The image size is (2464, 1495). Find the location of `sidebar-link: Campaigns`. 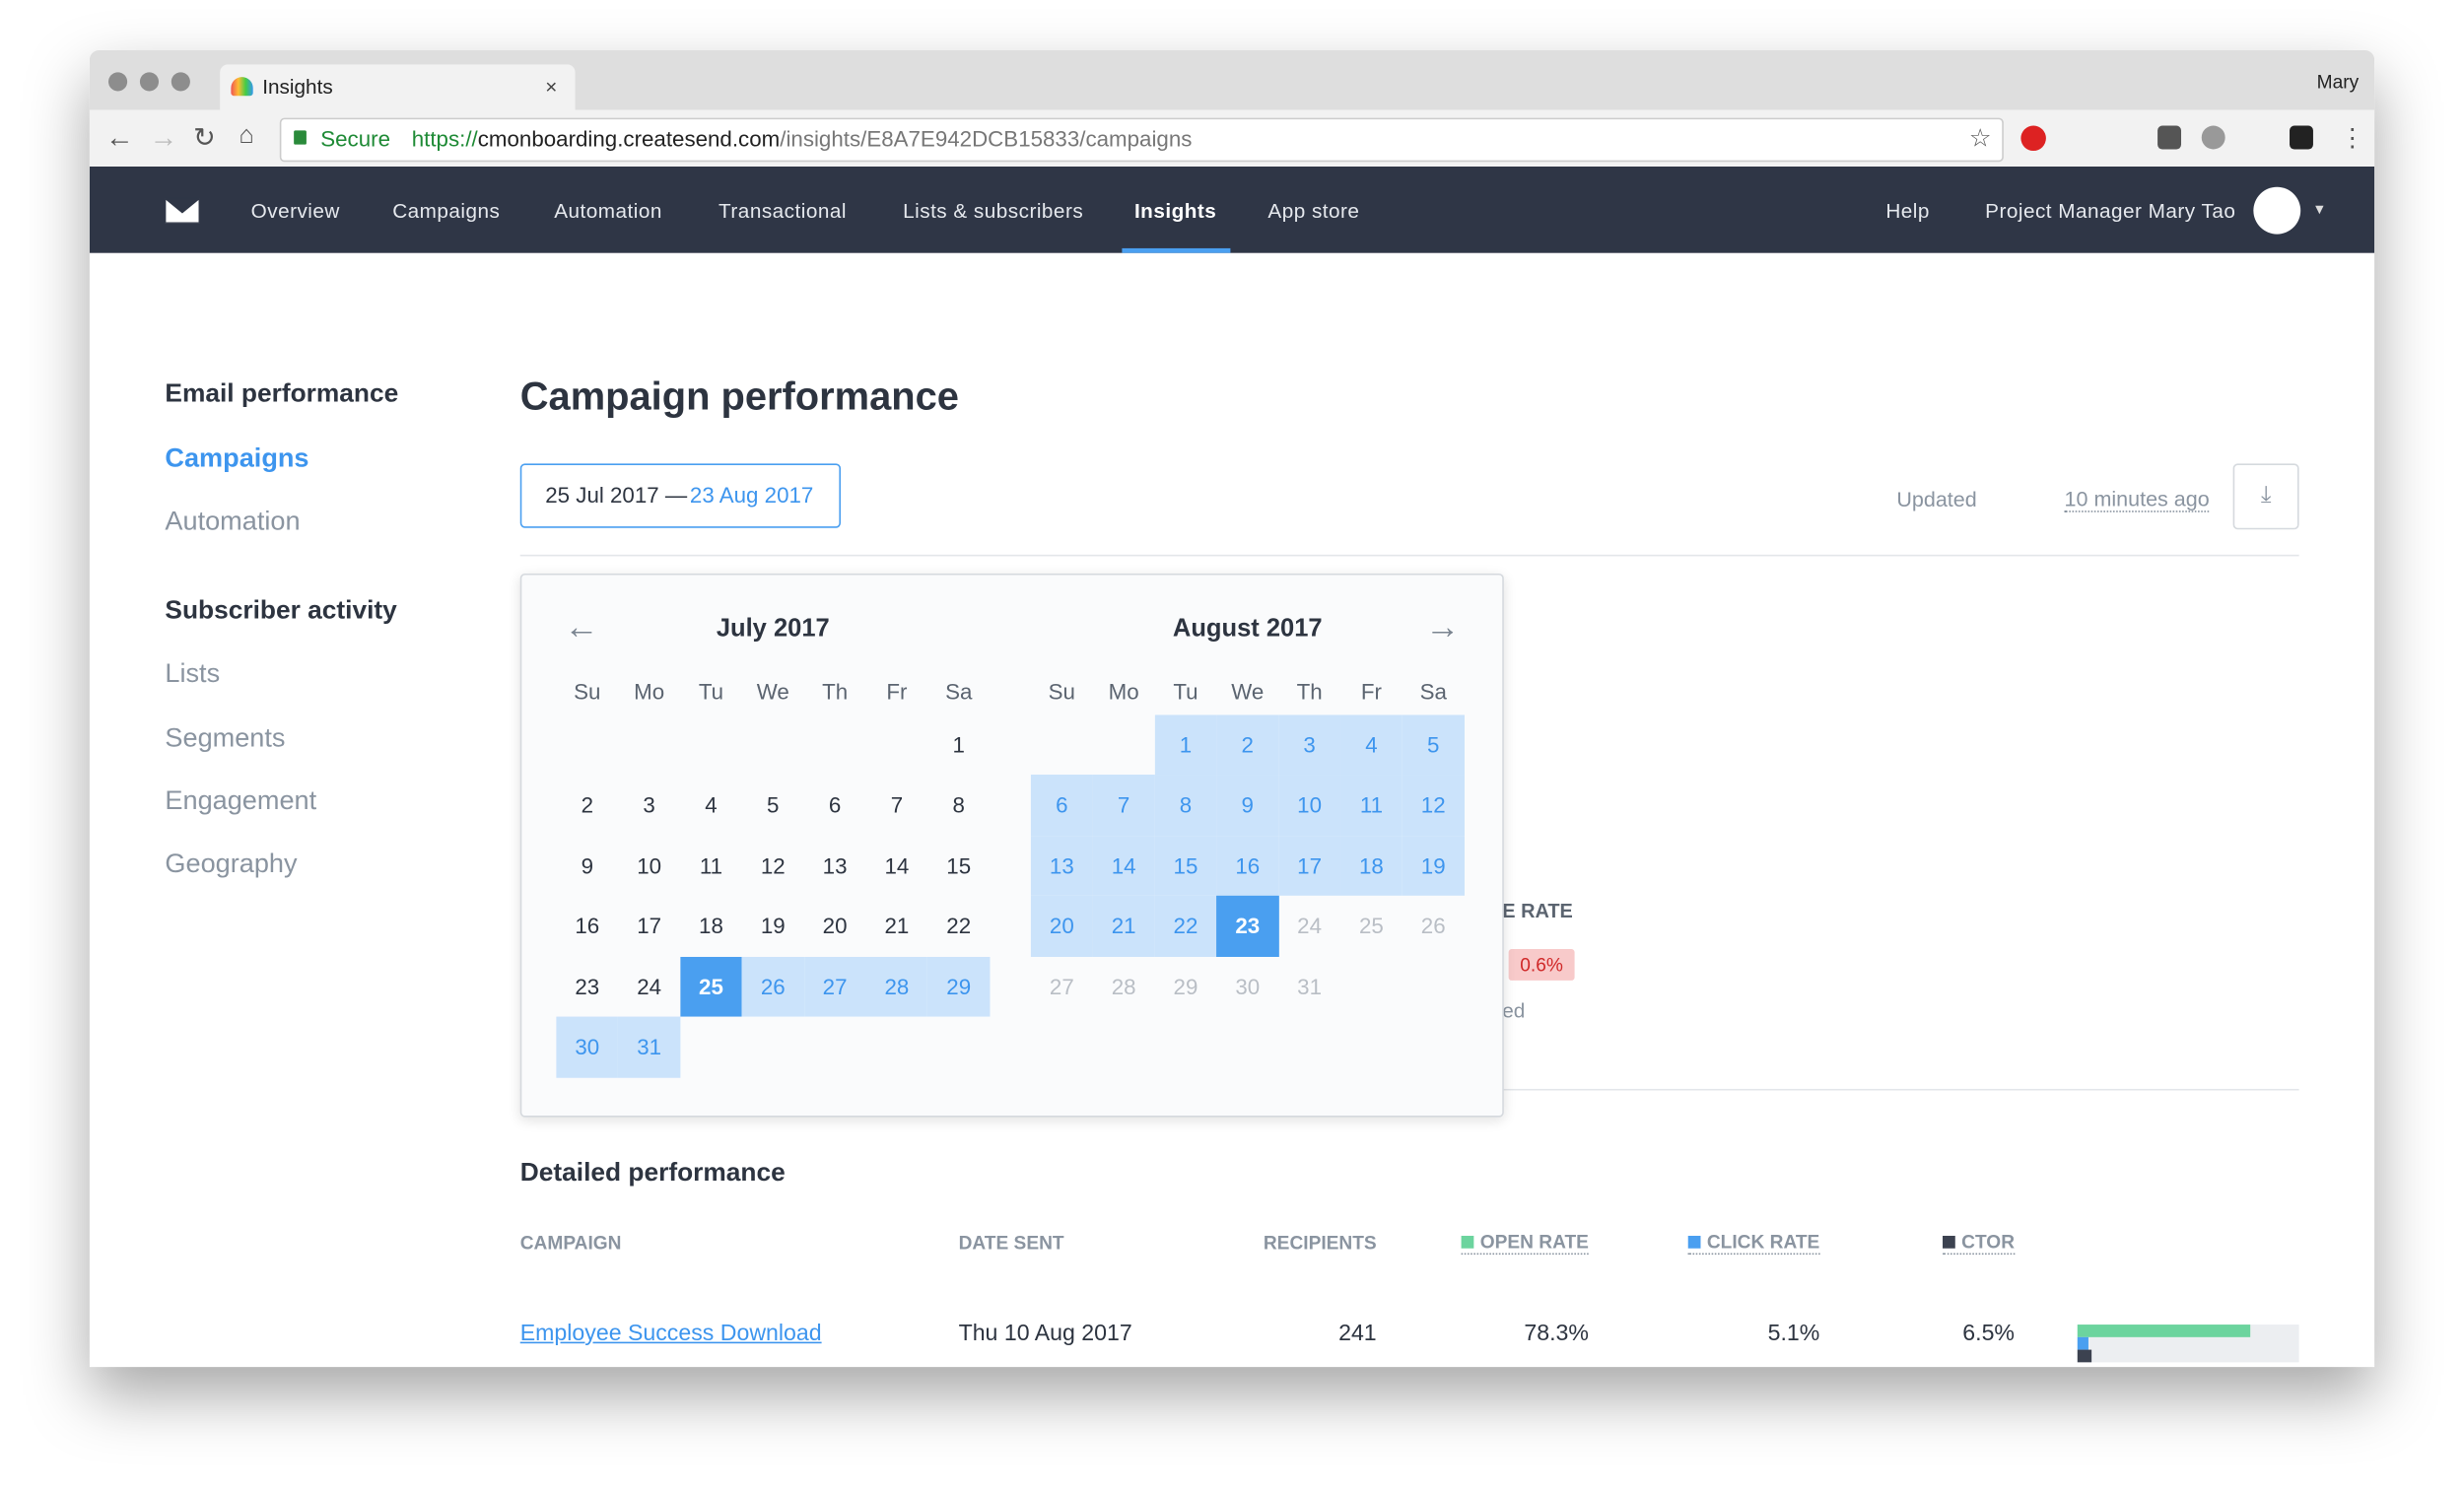

sidebar-link: Campaigns is located at coordinates (237, 457).